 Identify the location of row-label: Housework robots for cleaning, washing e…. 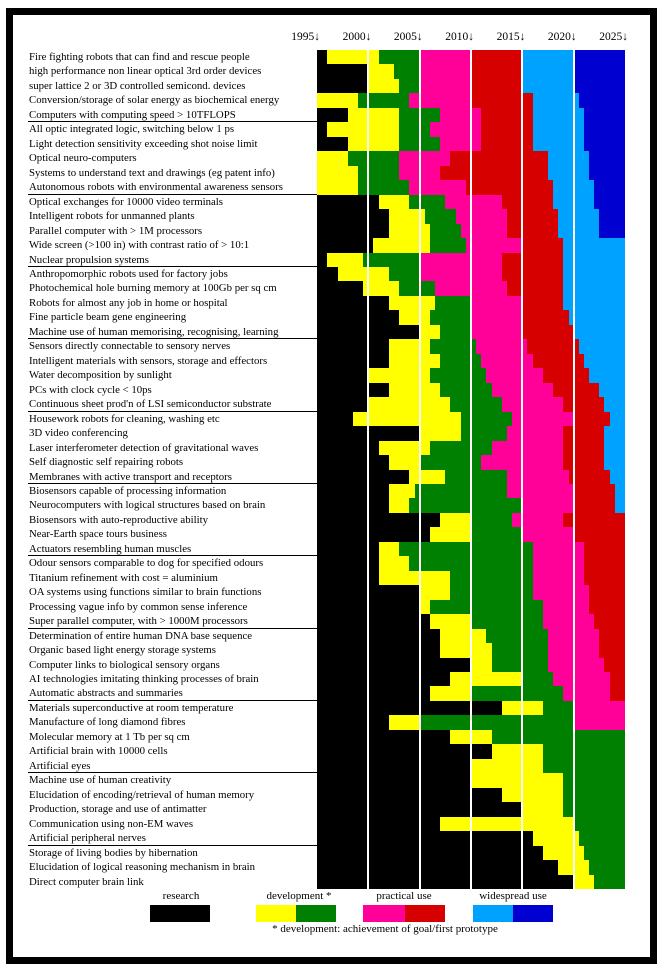
(124, 418).